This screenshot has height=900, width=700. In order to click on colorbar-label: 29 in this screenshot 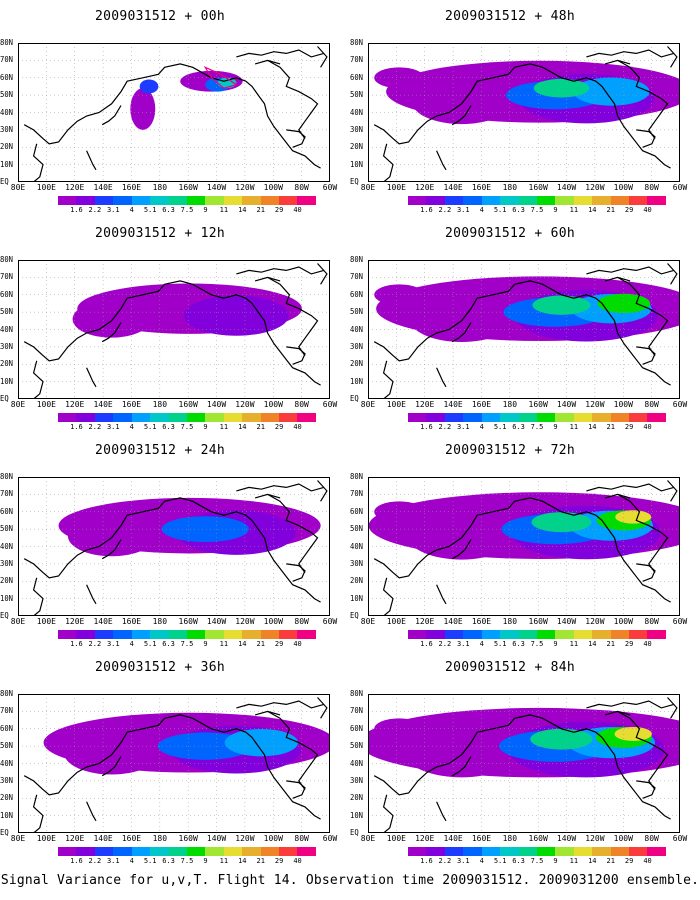, I will do `click(279, 861)`.